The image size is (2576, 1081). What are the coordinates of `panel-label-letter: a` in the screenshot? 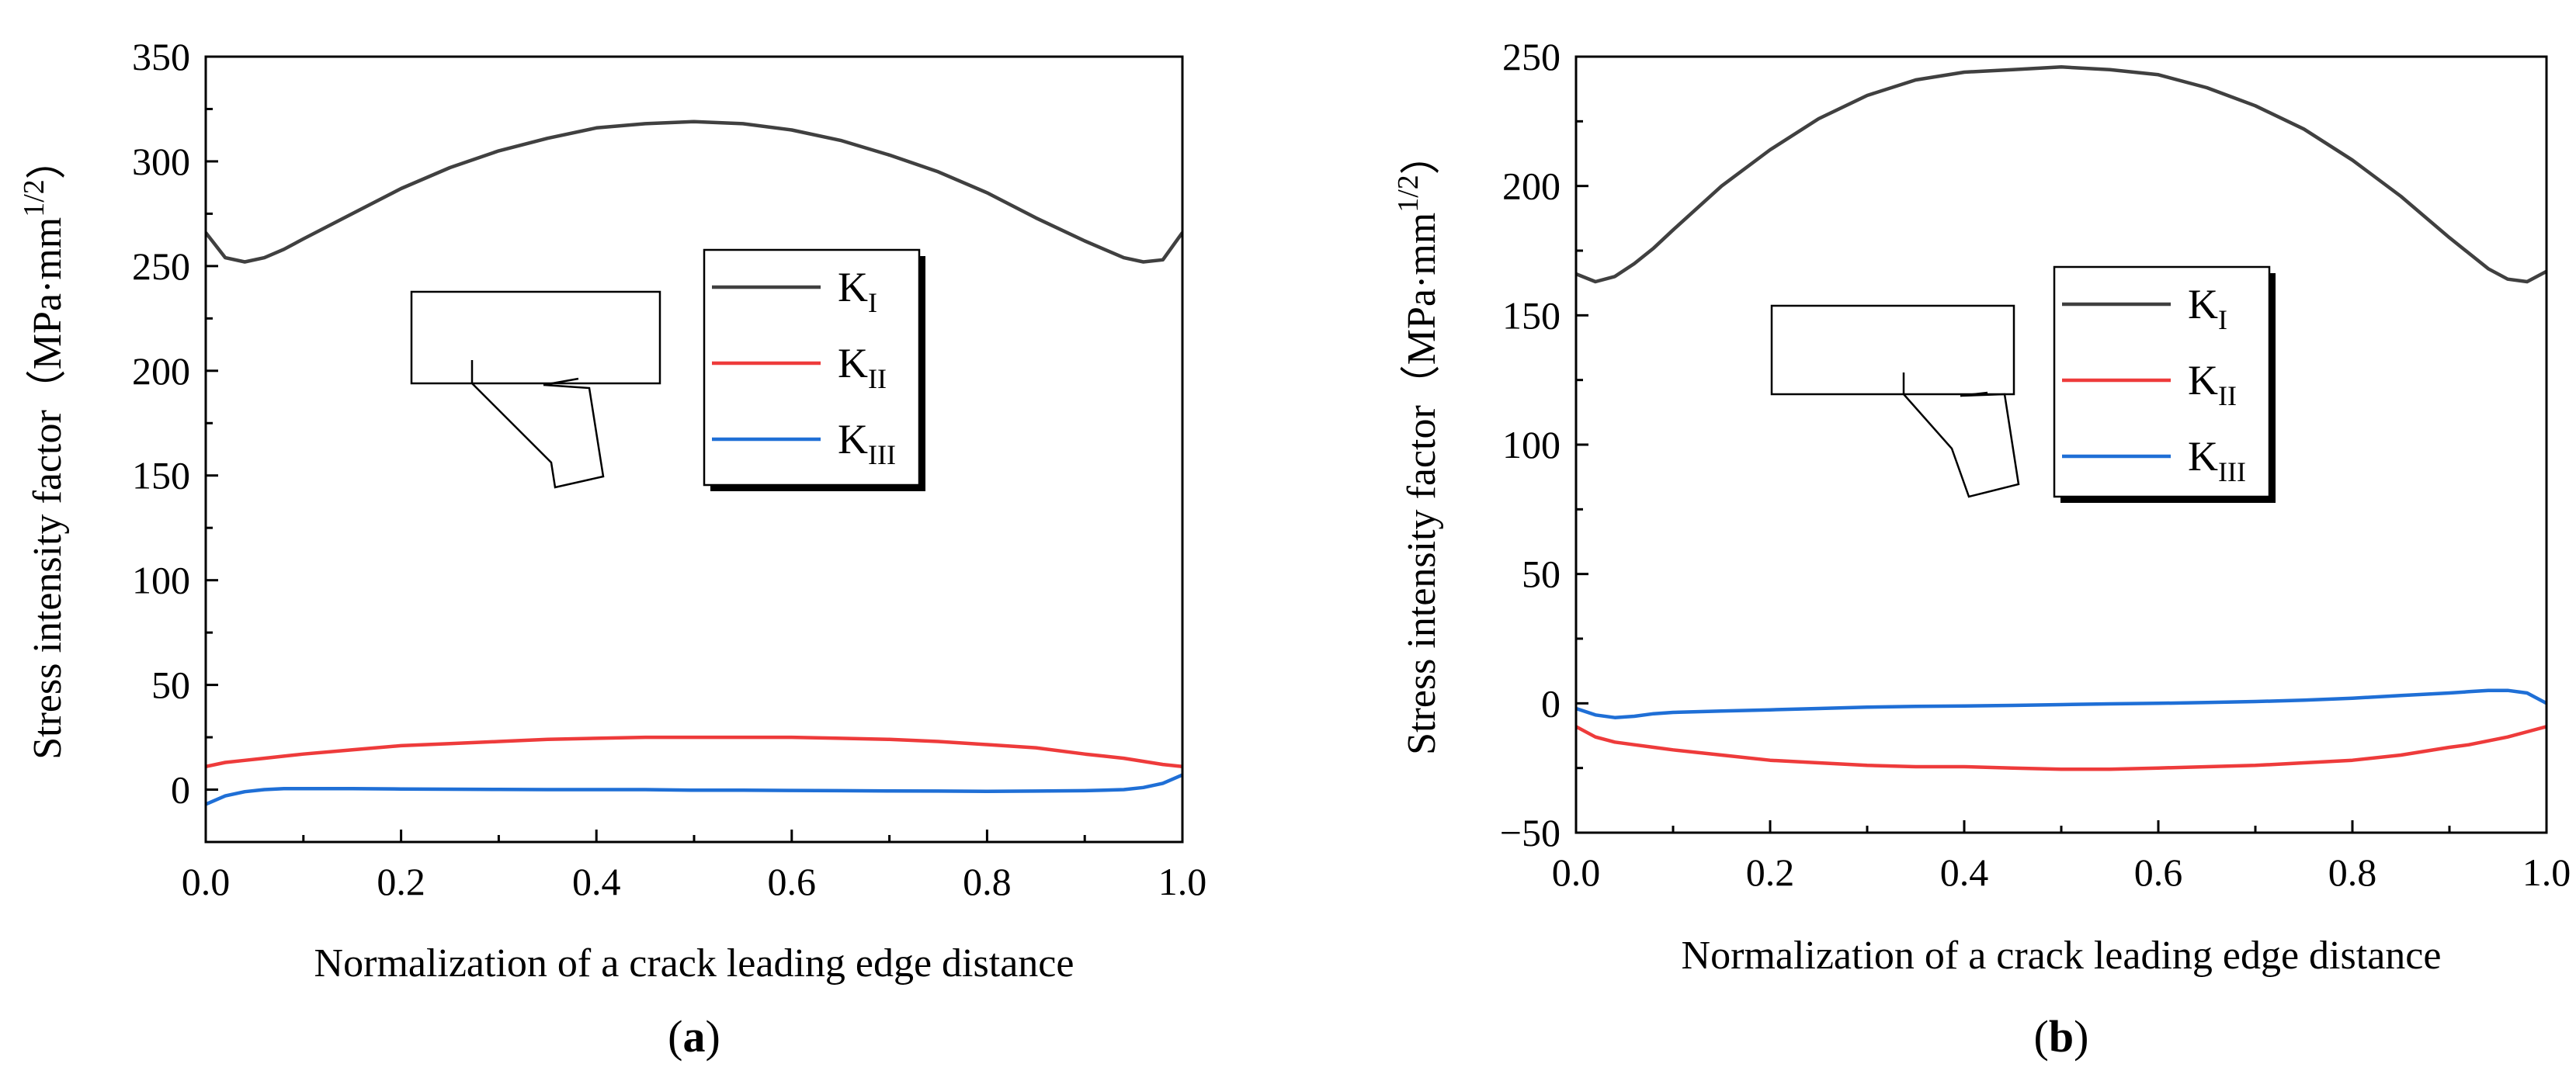 It's located at (694, 1036).